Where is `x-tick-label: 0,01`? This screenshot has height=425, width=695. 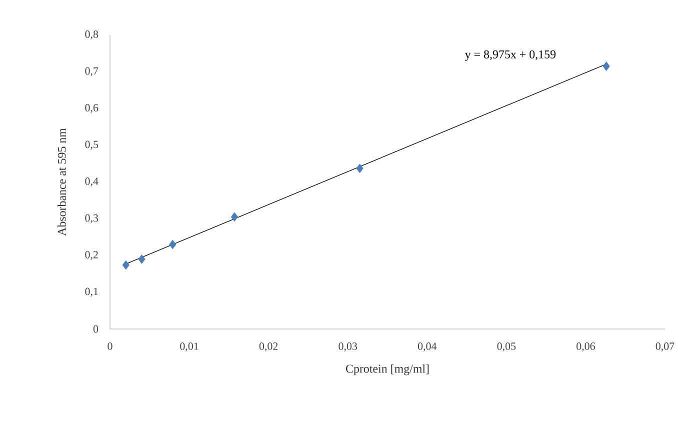
x-tick-label: 0,01 is located at coordinates (189, 347).